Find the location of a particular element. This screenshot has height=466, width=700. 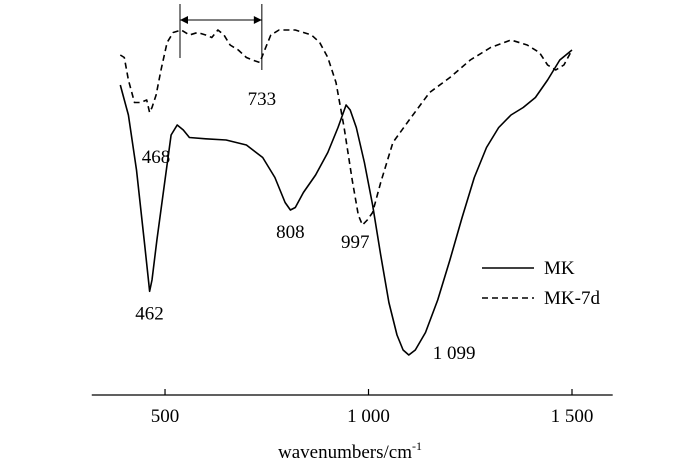

peak-label-468: 468 is located at coordinates (156, 157).